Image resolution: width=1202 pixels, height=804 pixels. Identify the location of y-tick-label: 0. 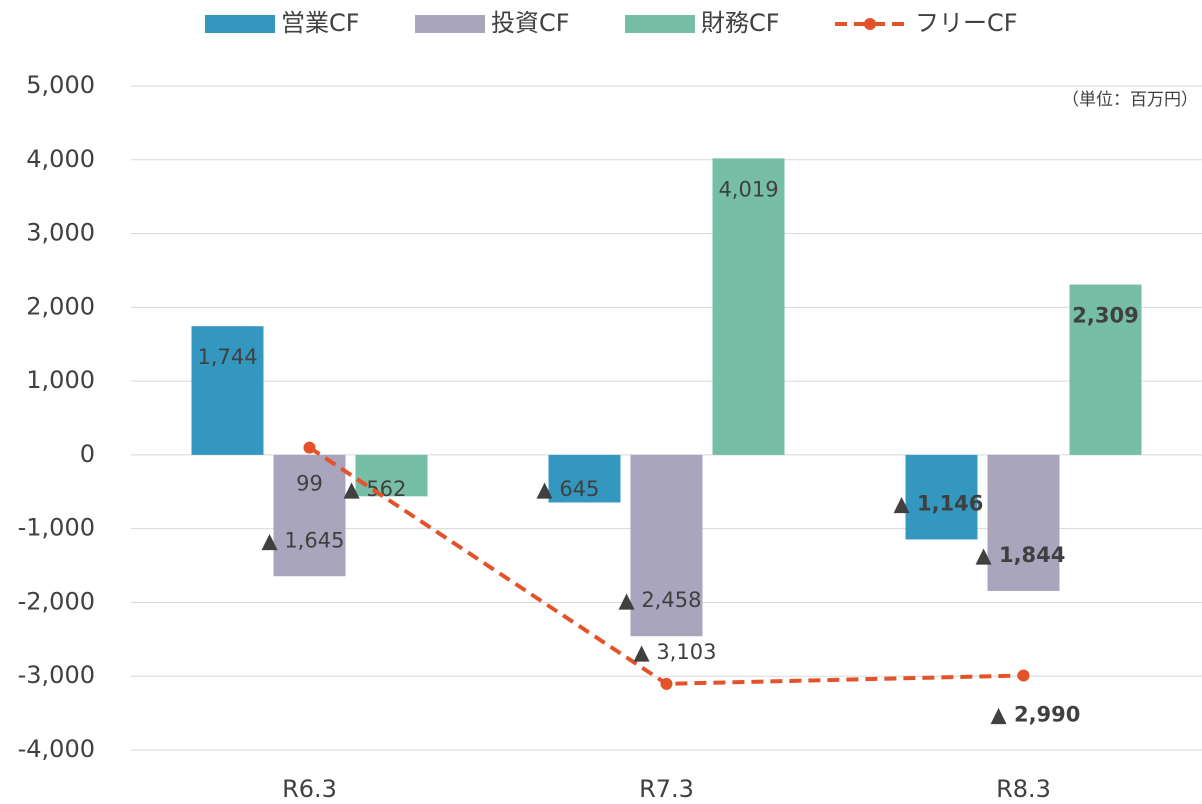
(87, 454).